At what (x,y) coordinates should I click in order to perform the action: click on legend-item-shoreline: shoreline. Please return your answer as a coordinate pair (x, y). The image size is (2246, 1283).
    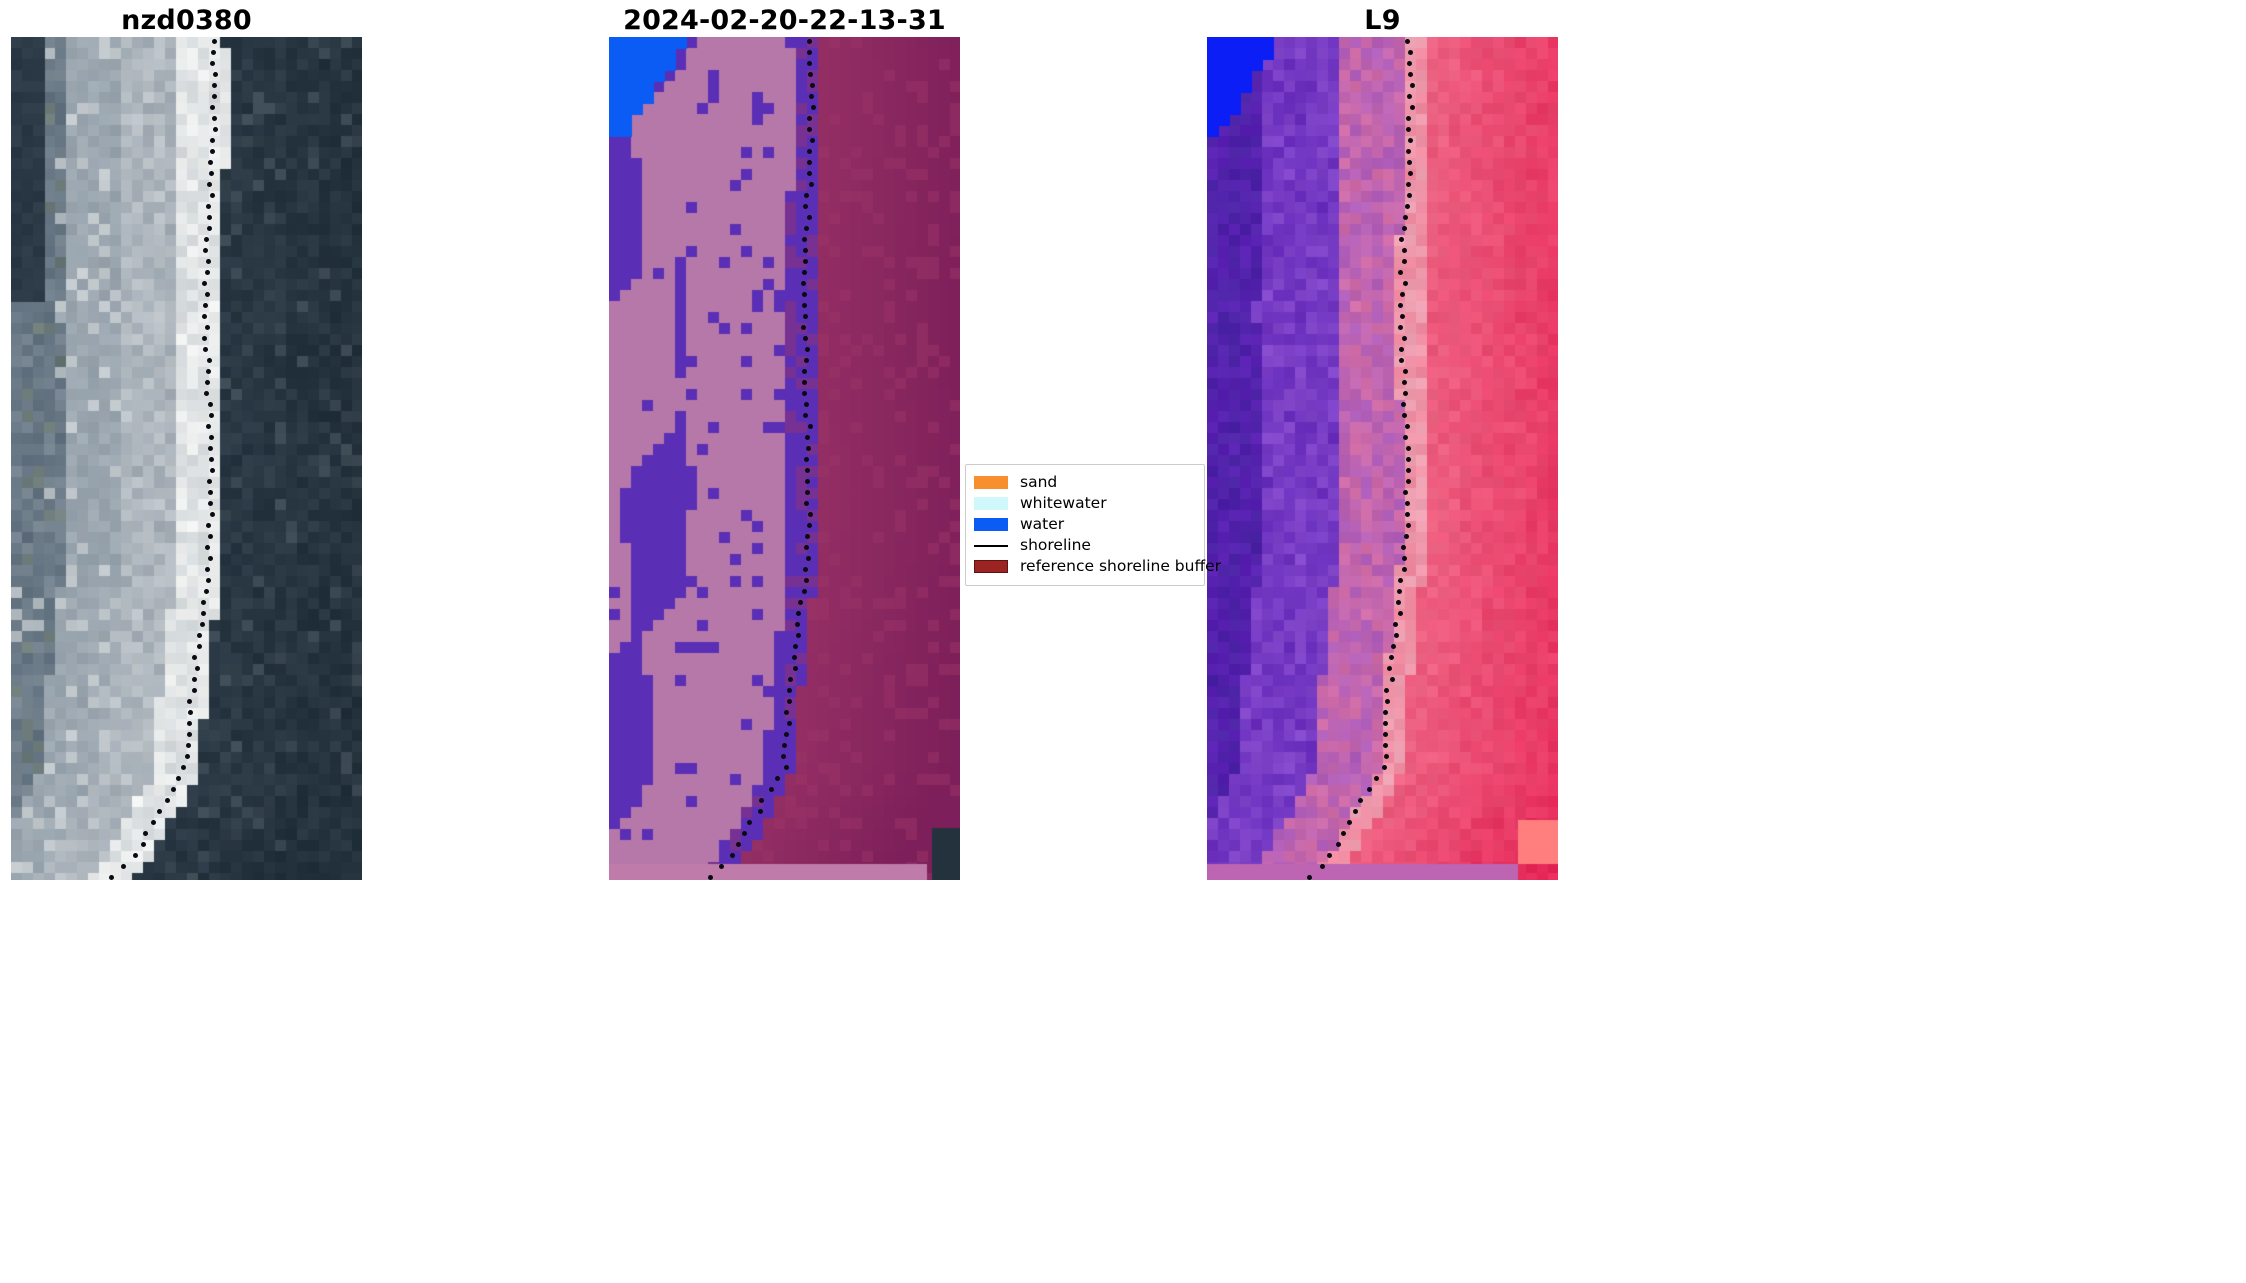
    Looking at the image, I should click on (1085, 545).